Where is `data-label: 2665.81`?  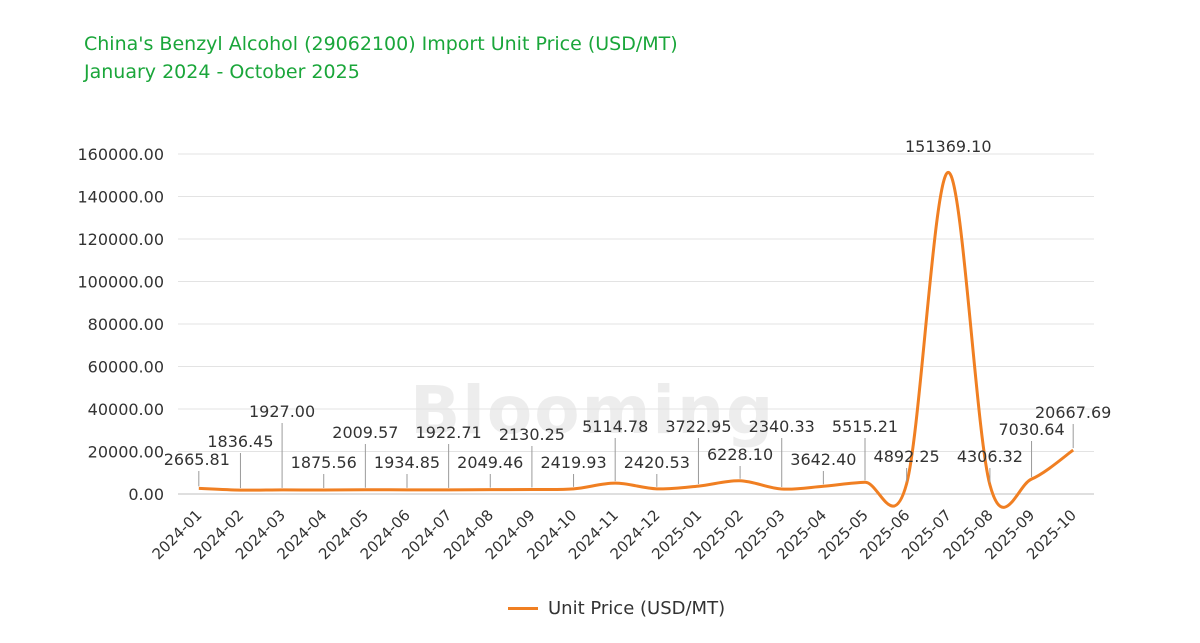 data-label: 2665.81 is located at coordinates (197, 459).